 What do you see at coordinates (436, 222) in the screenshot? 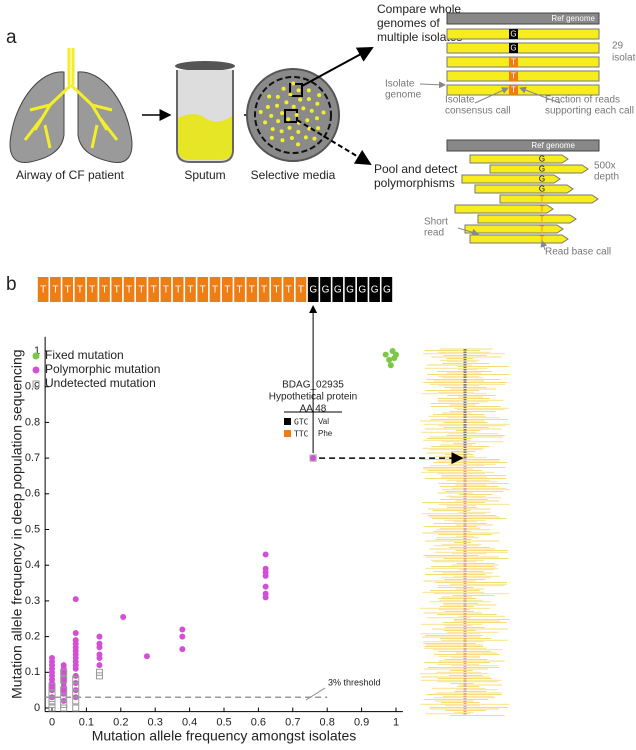
I see `text-line: Short` at bounding box center [436, 222].